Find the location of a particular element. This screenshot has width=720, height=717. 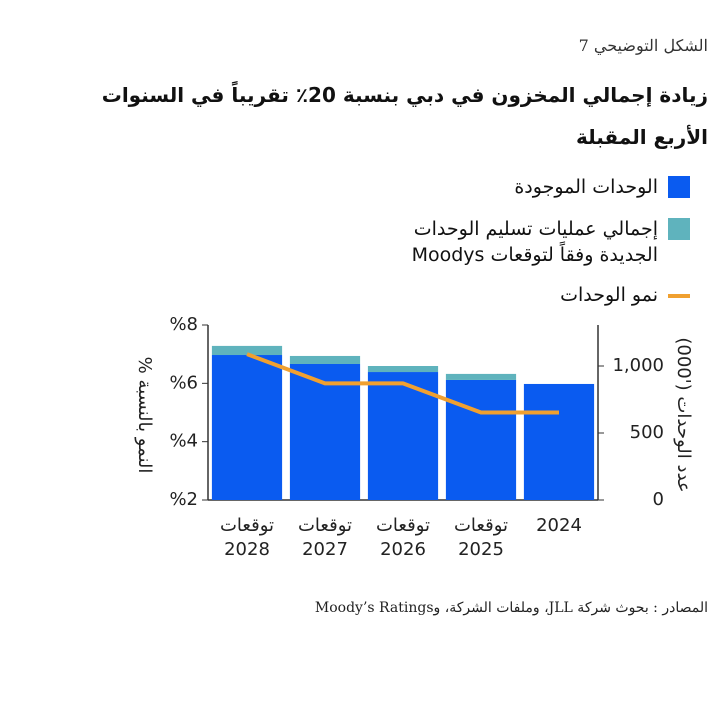

y2-axis-title: عدد الوحدات ('000) is located at coordinates (683, 414).